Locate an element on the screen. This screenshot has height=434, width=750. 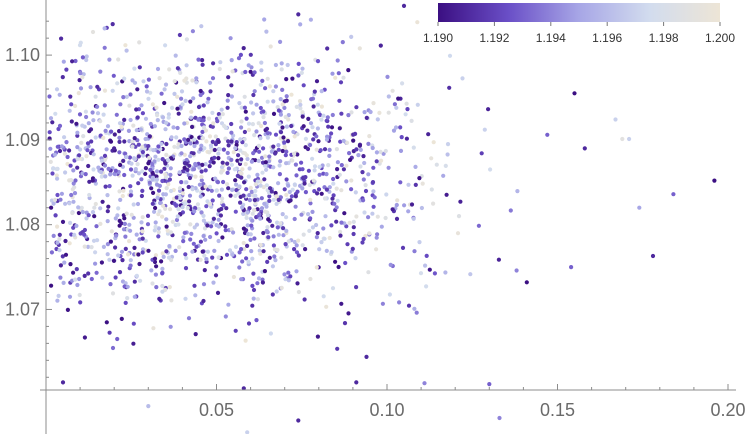
y-axis-ticks: 1.07 1.08 1.09 1.10 is located at coordinates (28, 199).